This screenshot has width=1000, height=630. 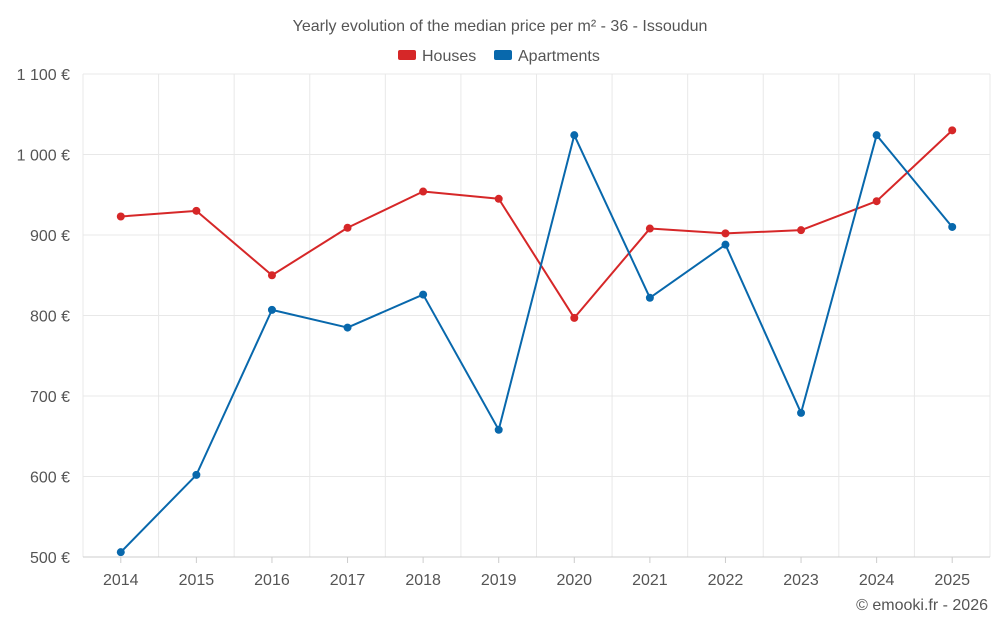 I want to click on legend-label: Houses, so click(x=449, y=56).